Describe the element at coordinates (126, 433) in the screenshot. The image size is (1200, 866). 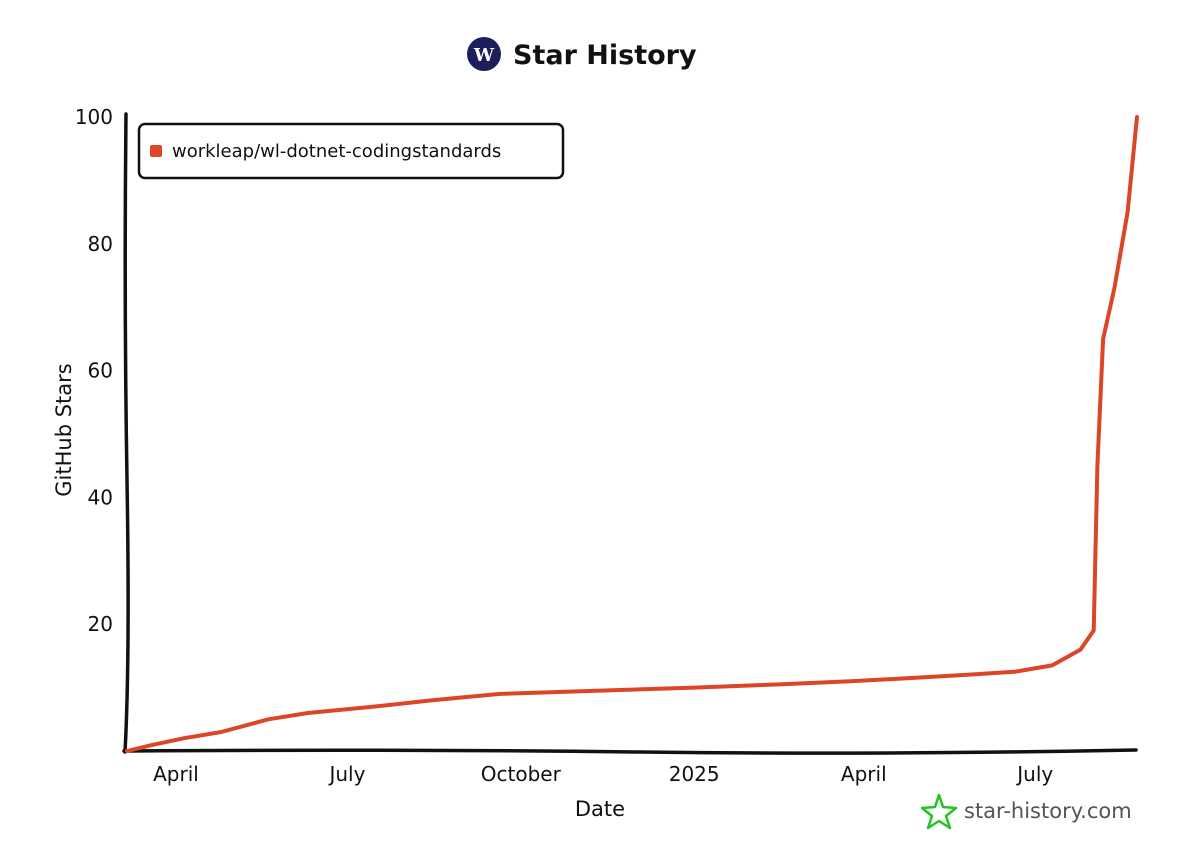
I see `y-axis-line` at that location.